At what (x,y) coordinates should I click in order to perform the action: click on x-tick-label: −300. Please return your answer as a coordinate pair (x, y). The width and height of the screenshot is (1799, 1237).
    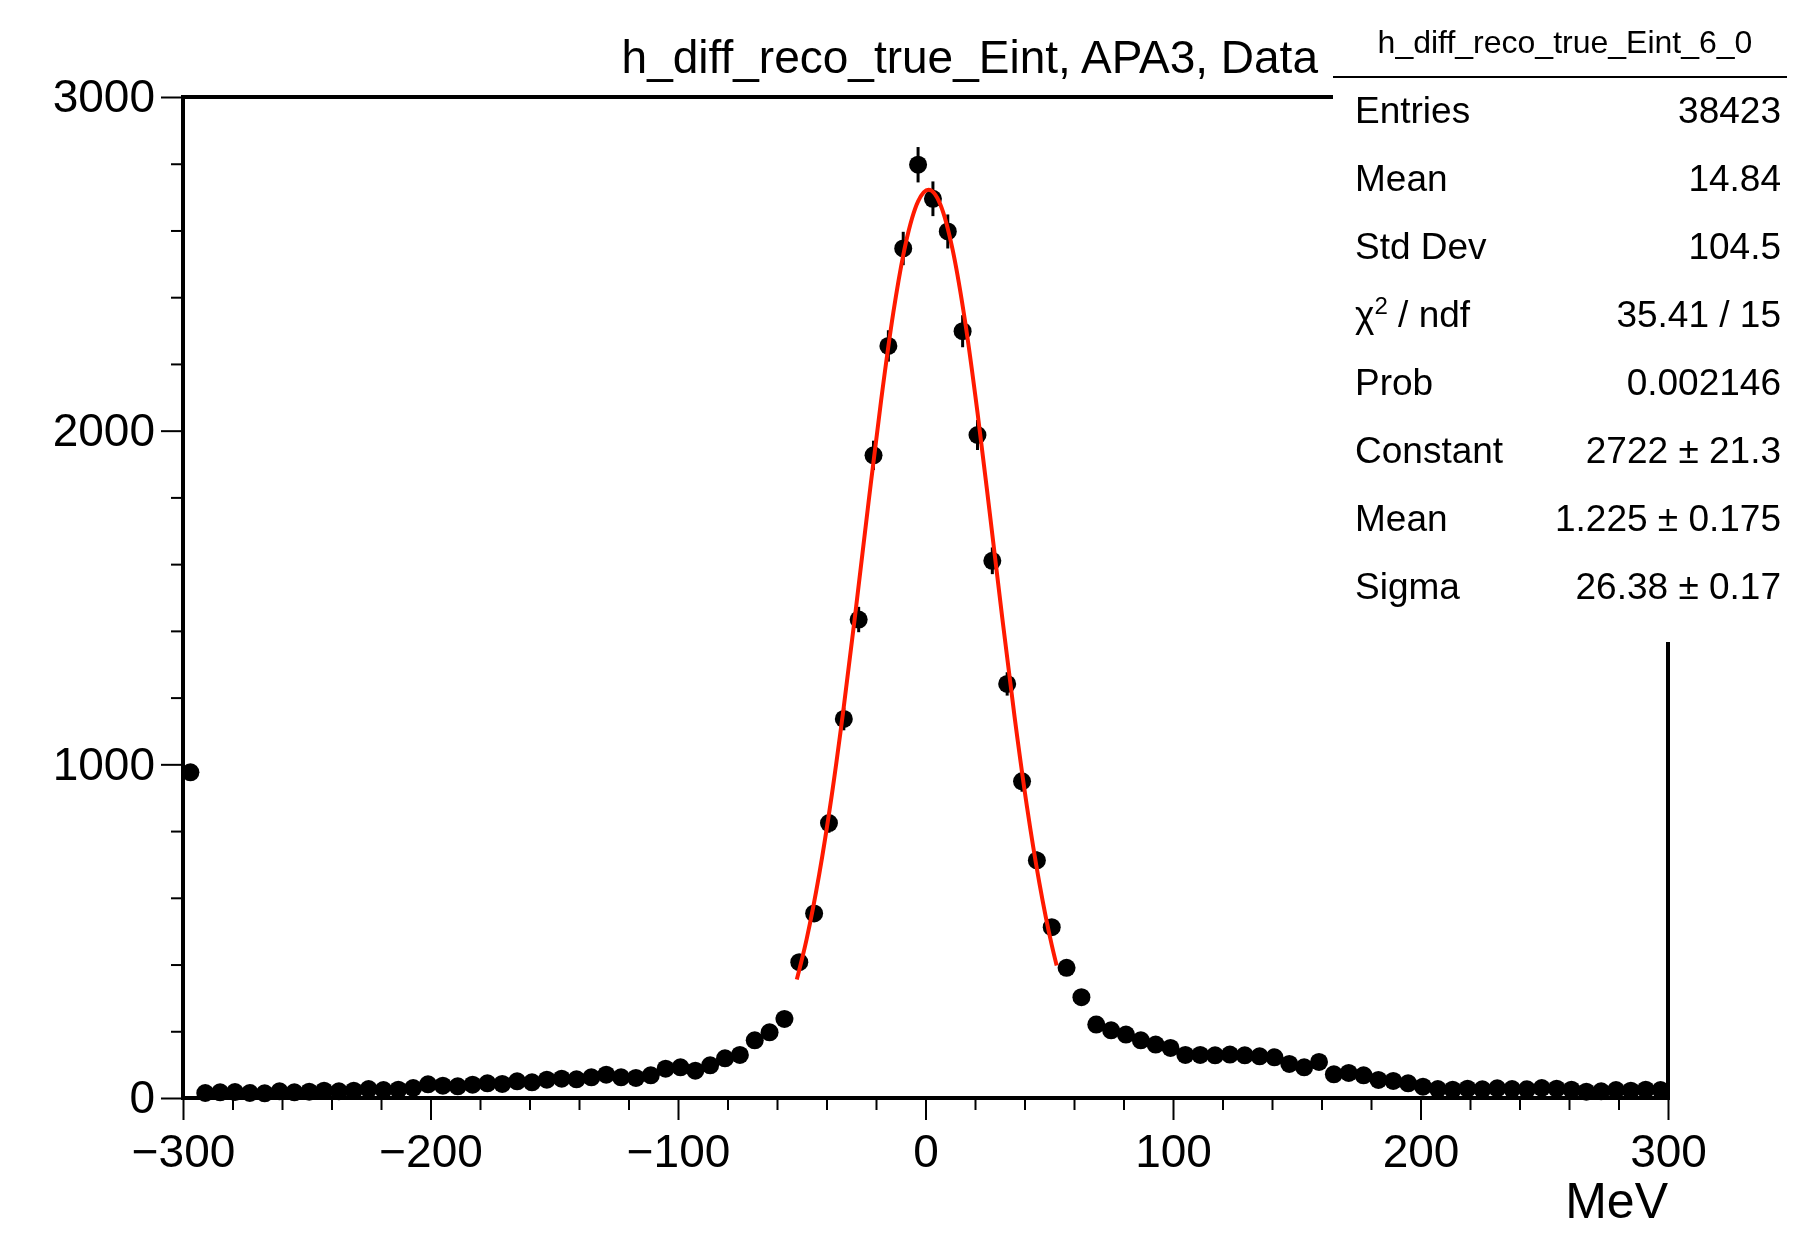
    Looking at the image, I should click on (183, 1150).